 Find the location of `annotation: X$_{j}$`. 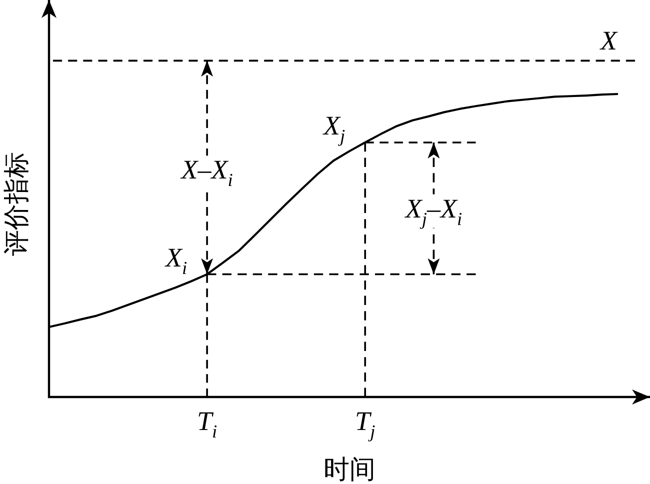

annotation: X$_{j}$ is located at coordinates (335, 128).